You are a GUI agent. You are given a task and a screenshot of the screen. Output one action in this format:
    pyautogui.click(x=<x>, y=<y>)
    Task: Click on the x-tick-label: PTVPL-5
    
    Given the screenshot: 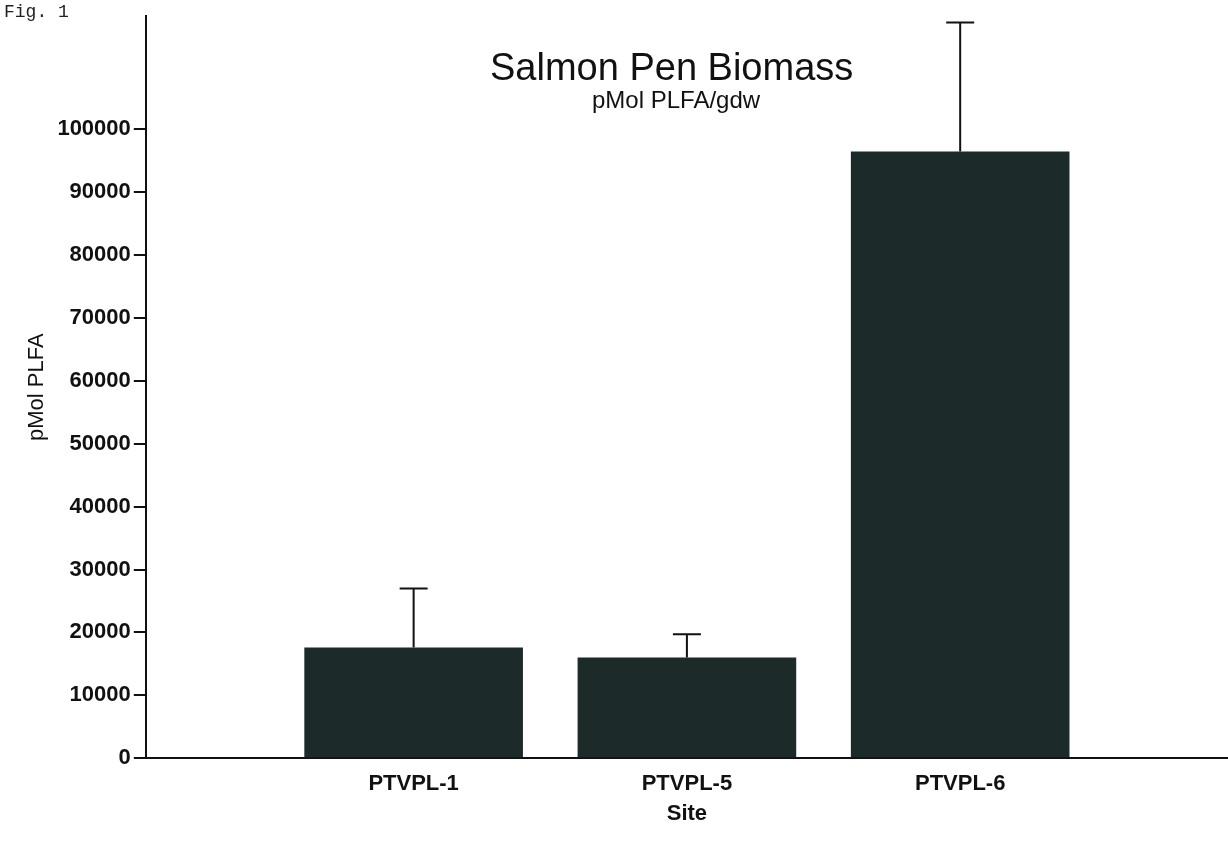 What is the action you would take?
    pyautogui.click(x=687, y=783)
    